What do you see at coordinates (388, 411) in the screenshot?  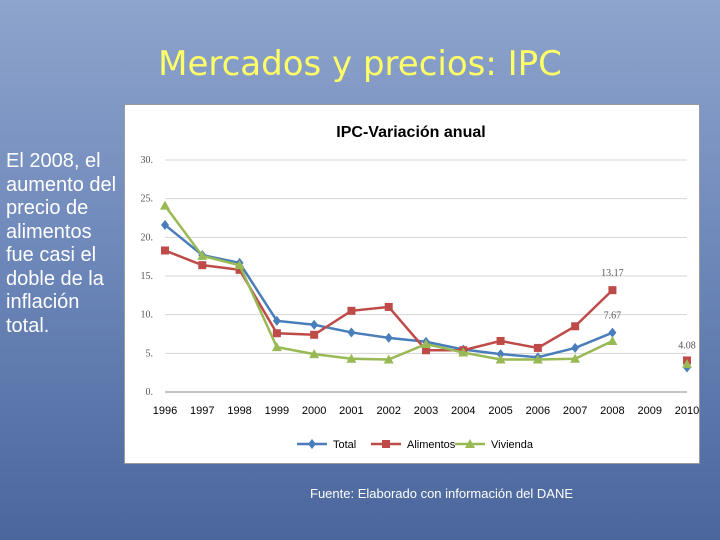 I see `x-tick-label: 2002` at bounding box center [388, 411].